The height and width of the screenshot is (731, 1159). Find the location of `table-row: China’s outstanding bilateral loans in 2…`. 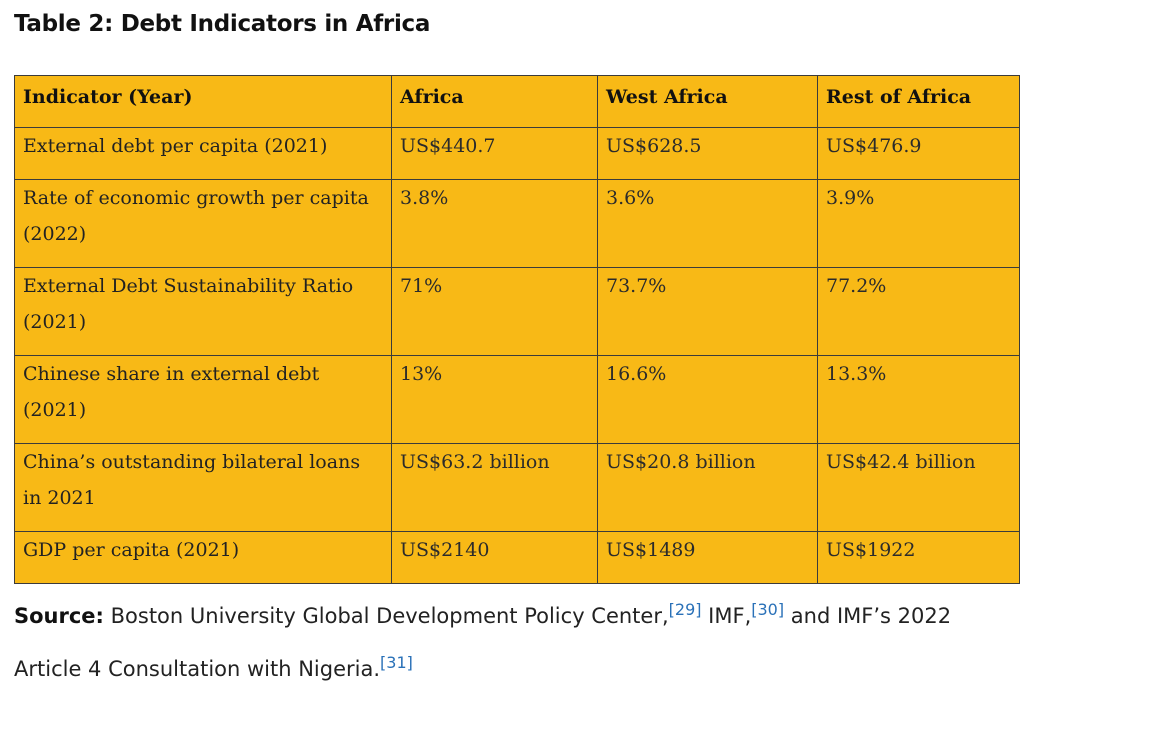

table-row: China’s outstanding bilateral loans in 2… is located at coordinates (517, 487).